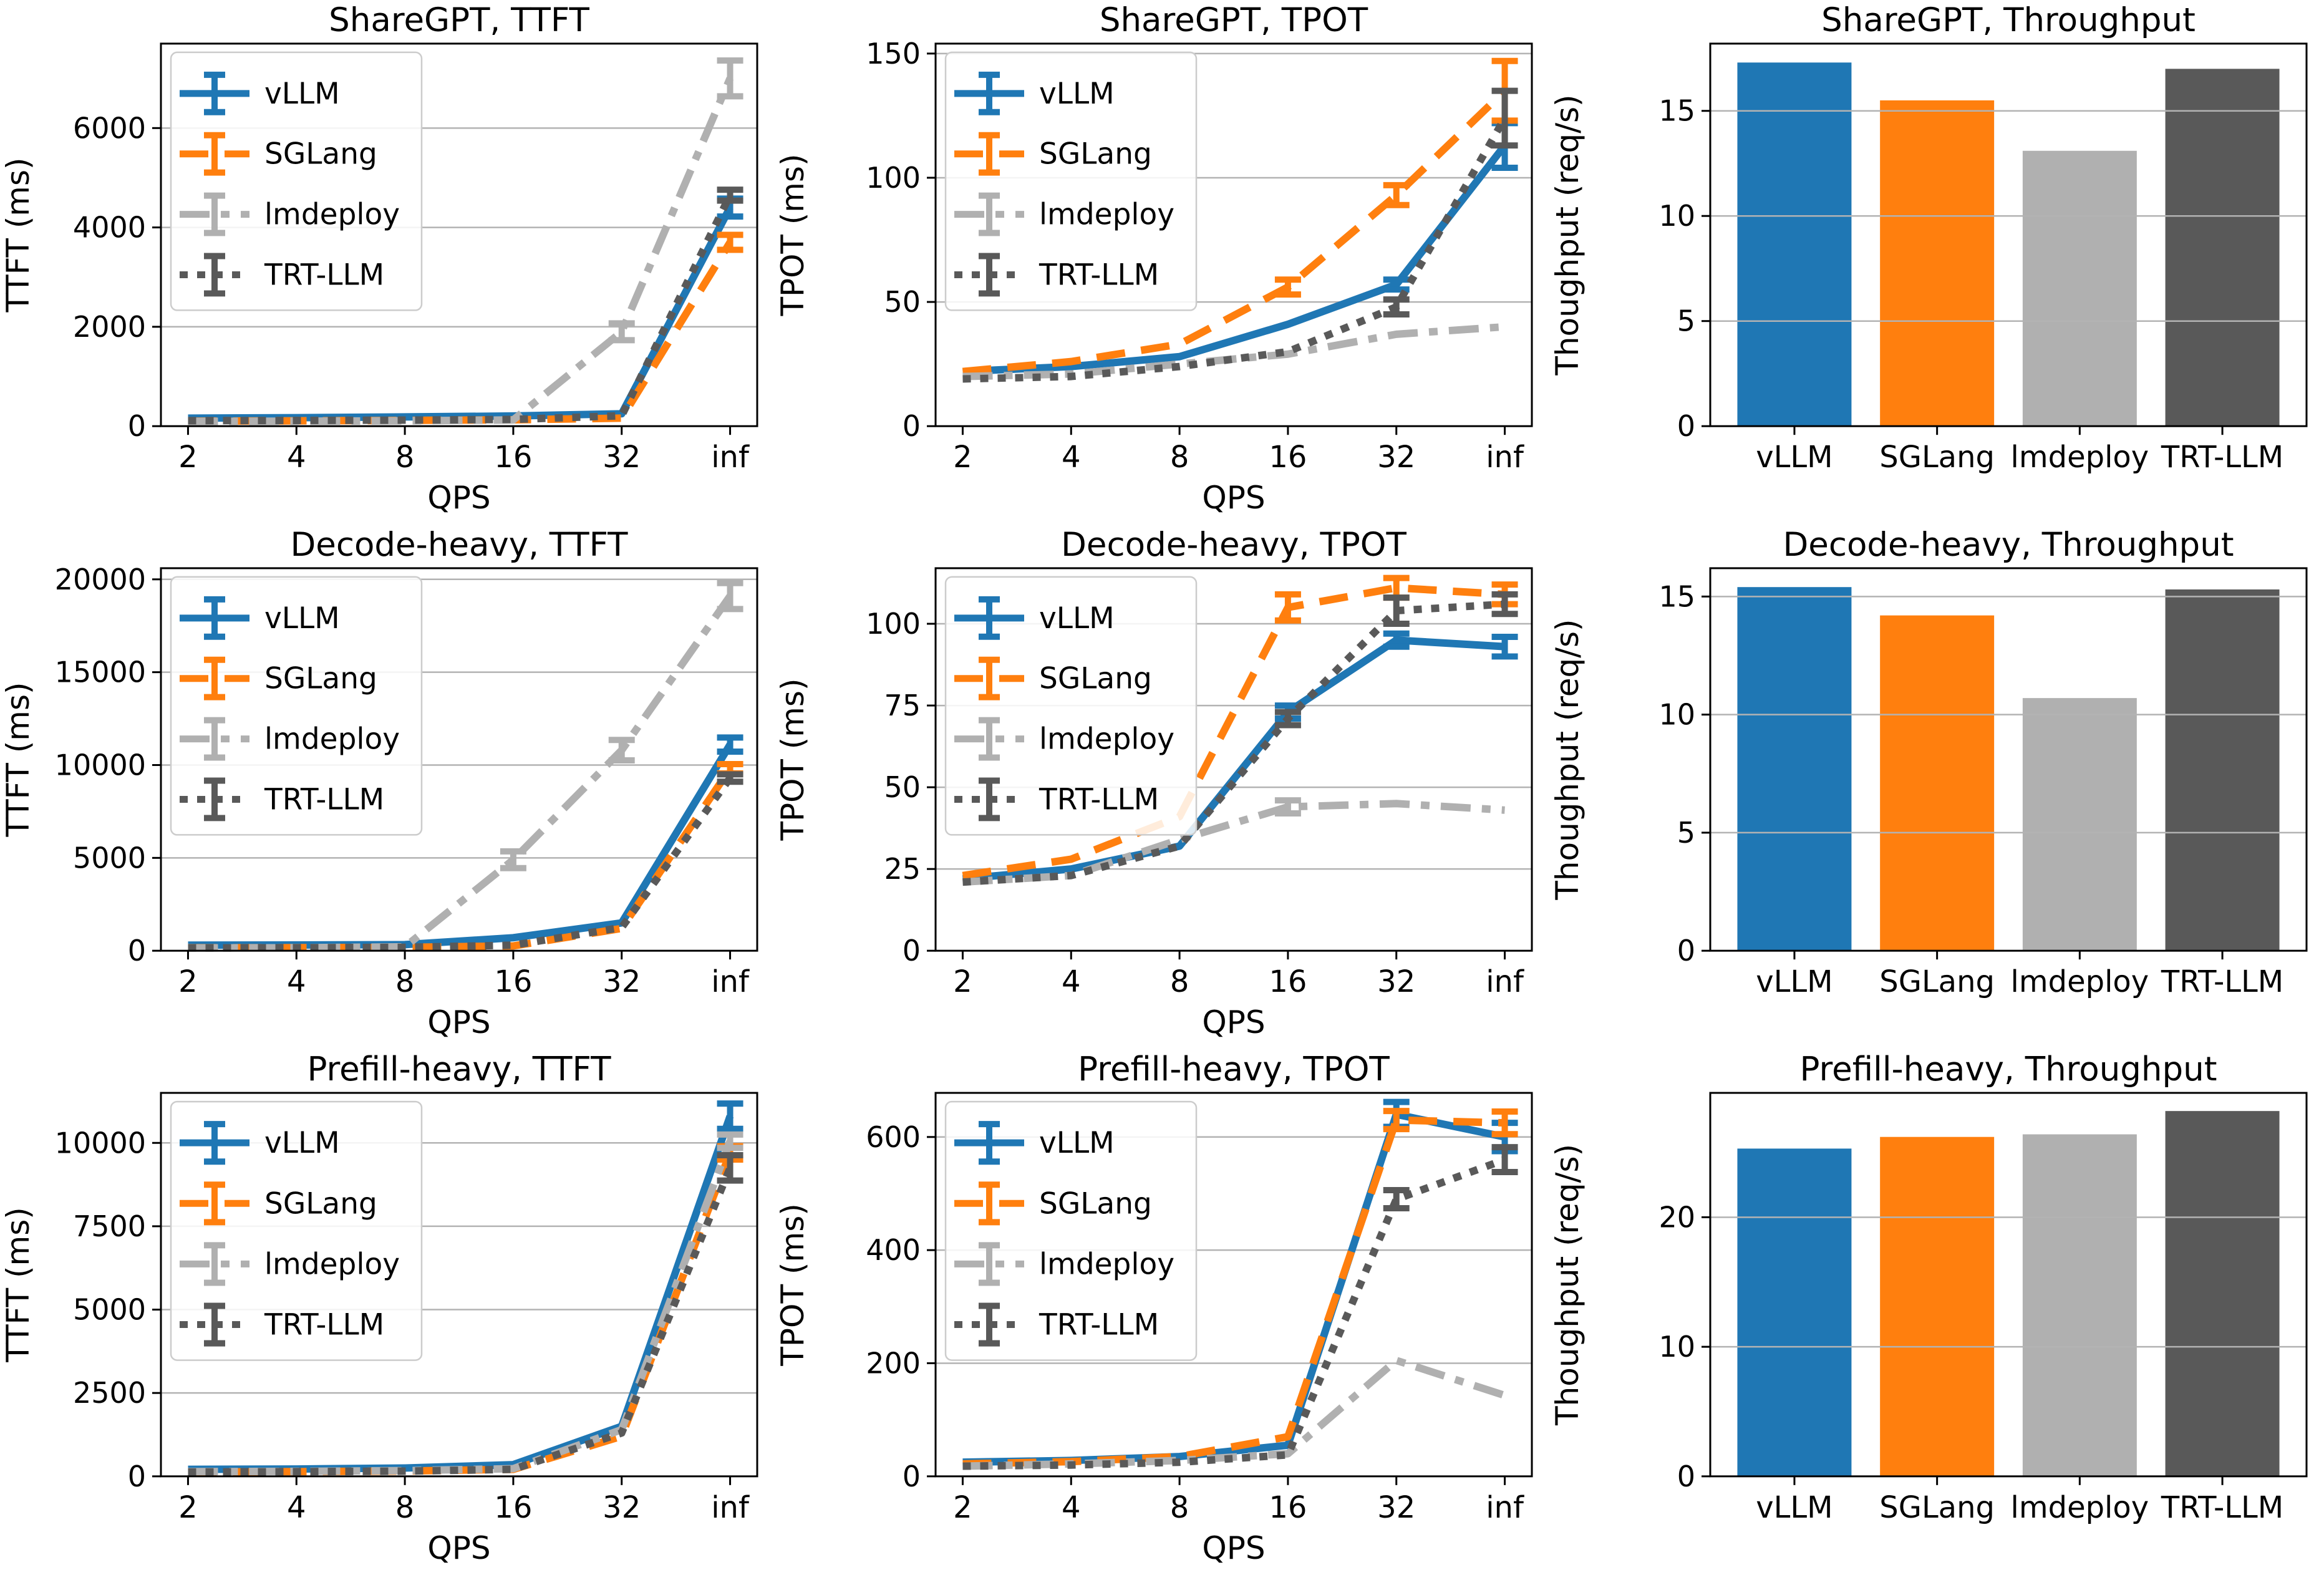 Image resolution: width=2324 pixels, height=1575 pixels. What do you see at coordinates (18, 236) in the screenshot?
I see `y-axis-label: TTFT (ms)` at bounding box center [18, 236].